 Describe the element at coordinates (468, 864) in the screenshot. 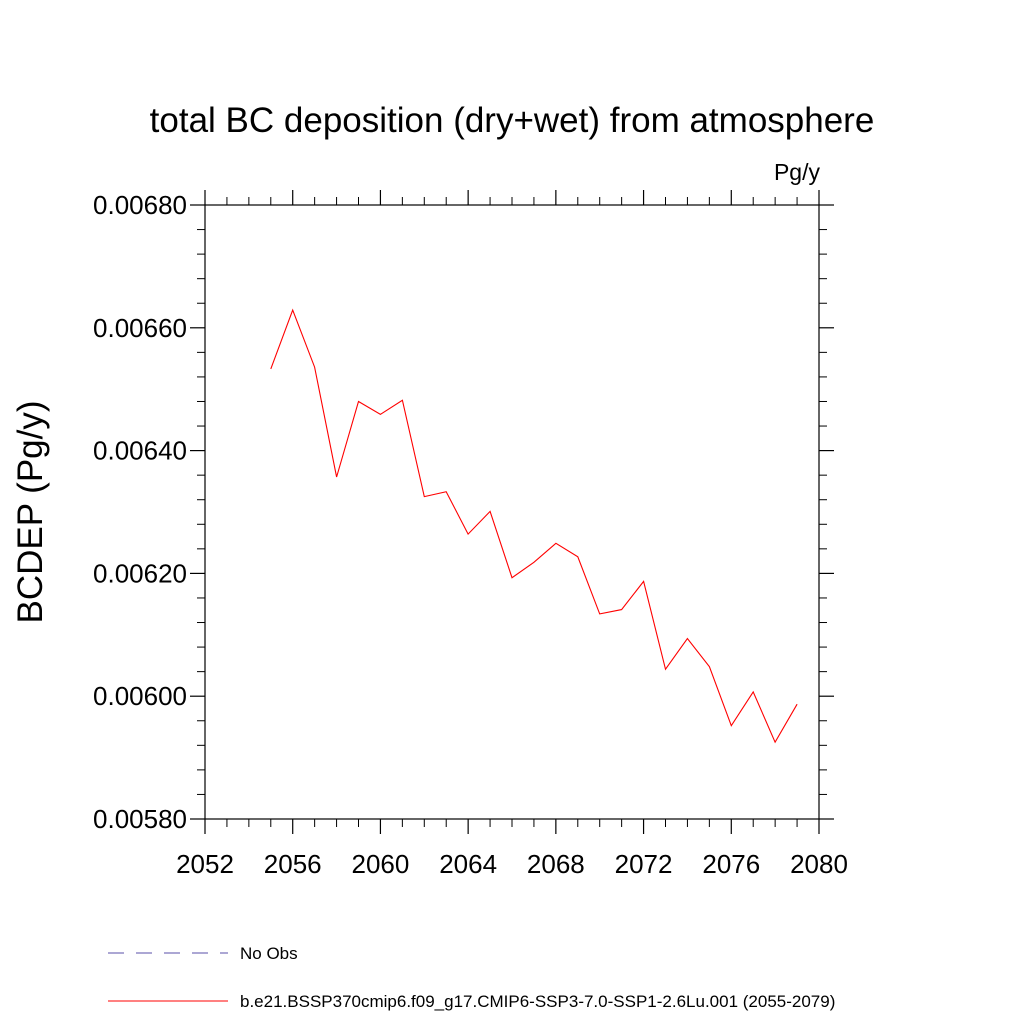

I see `x-tick-label: 2064` at that location.